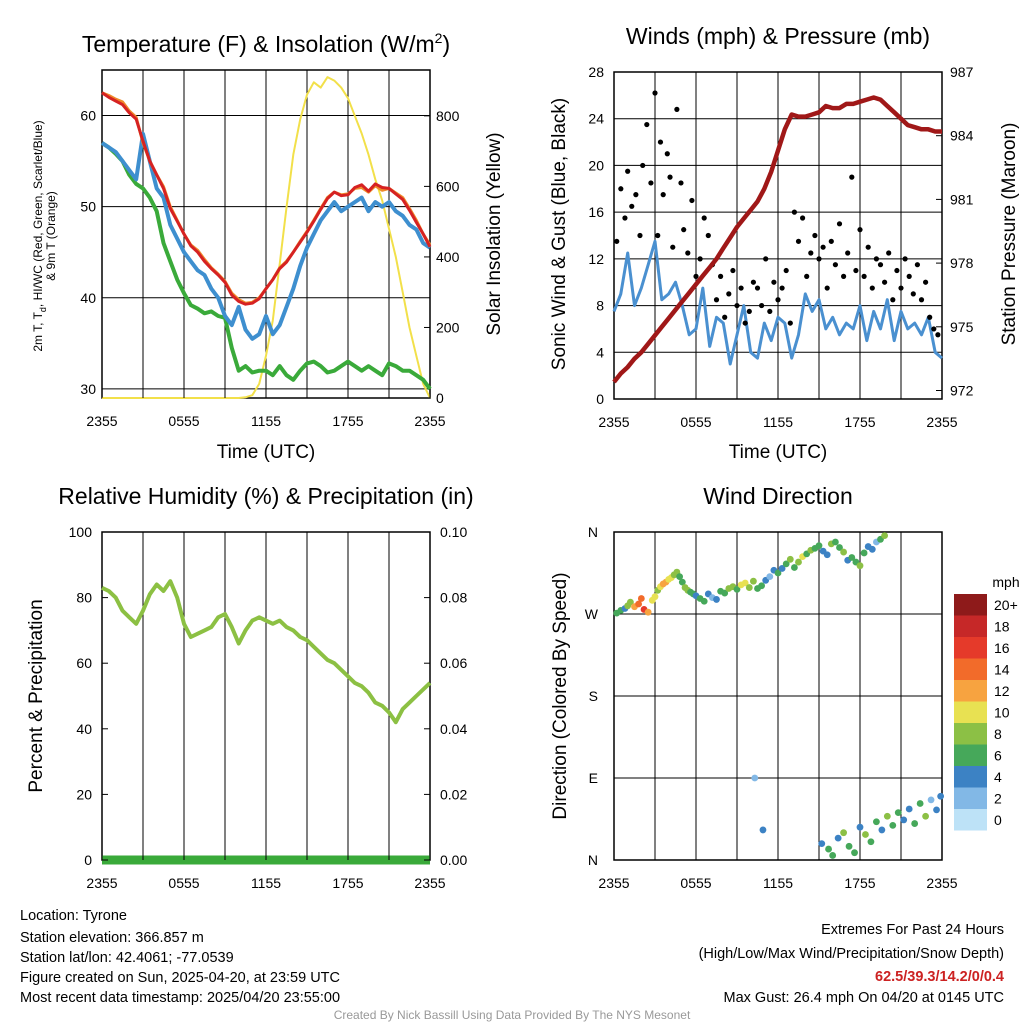 This screenshot has width=1024, height=1029. I want to click on winds-y-tick-label: 16, so click(596, 212).